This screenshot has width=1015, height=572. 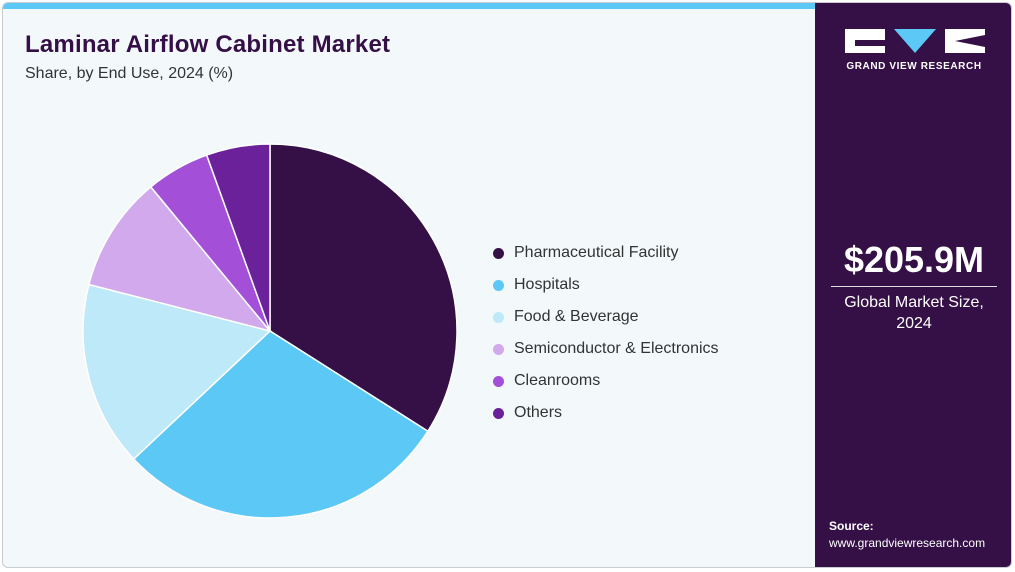 What do you see at coordinates (596, 252) in the screenshot?
I see `legend-label: Pharmaceutical Facility` at bounding box center [596, 252].